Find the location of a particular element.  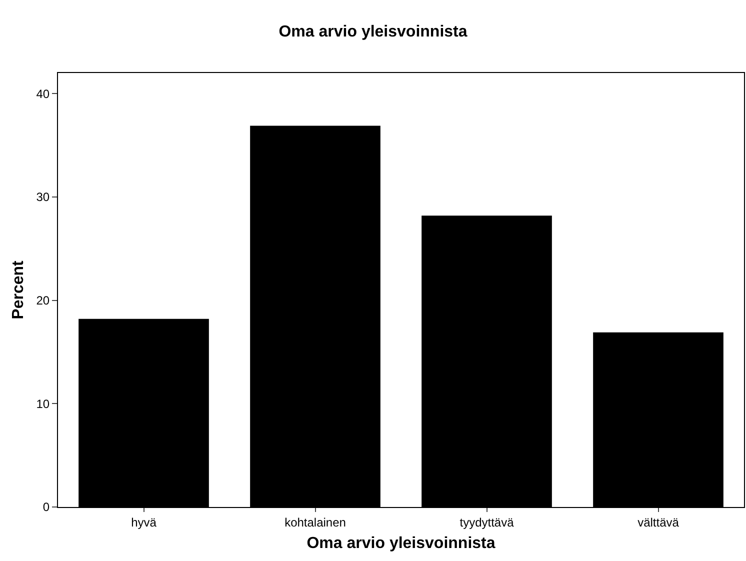

y-tick-label: 0 is located at coordinates (46, 507).